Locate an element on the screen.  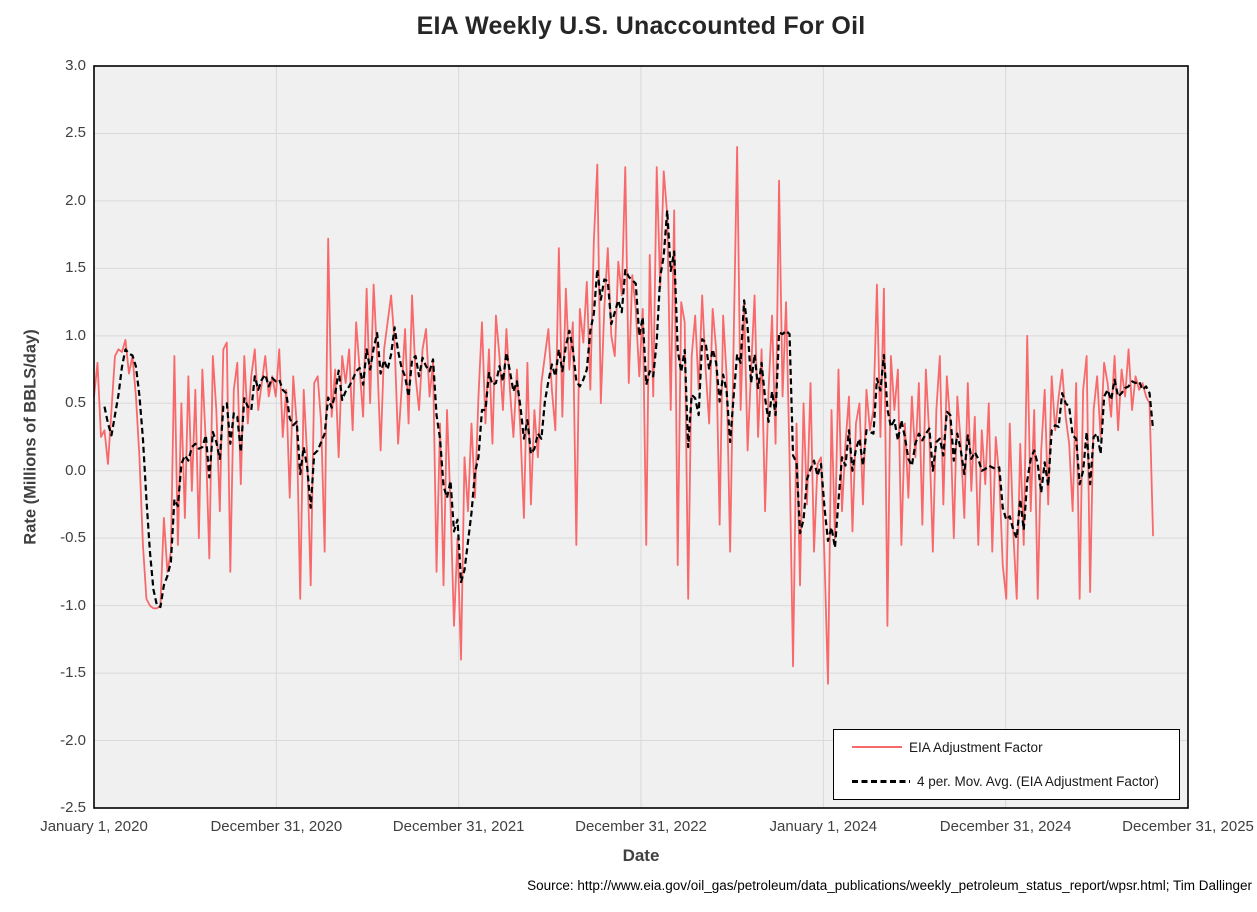
y-tick-label: -2.0 is located at coordinates (73, 740).